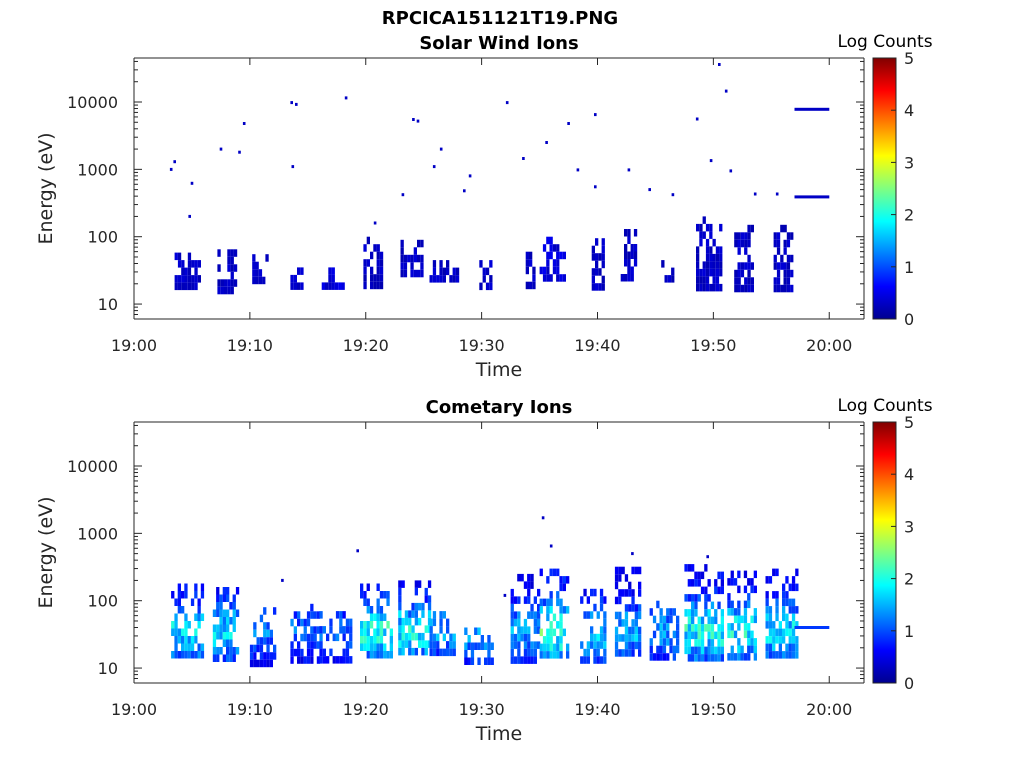 The width and height of the screenshot is (1024, 768). Describe the element at coordinates (97, 169) in the screenshot. I see `y-tick-label: 1000` at that location.